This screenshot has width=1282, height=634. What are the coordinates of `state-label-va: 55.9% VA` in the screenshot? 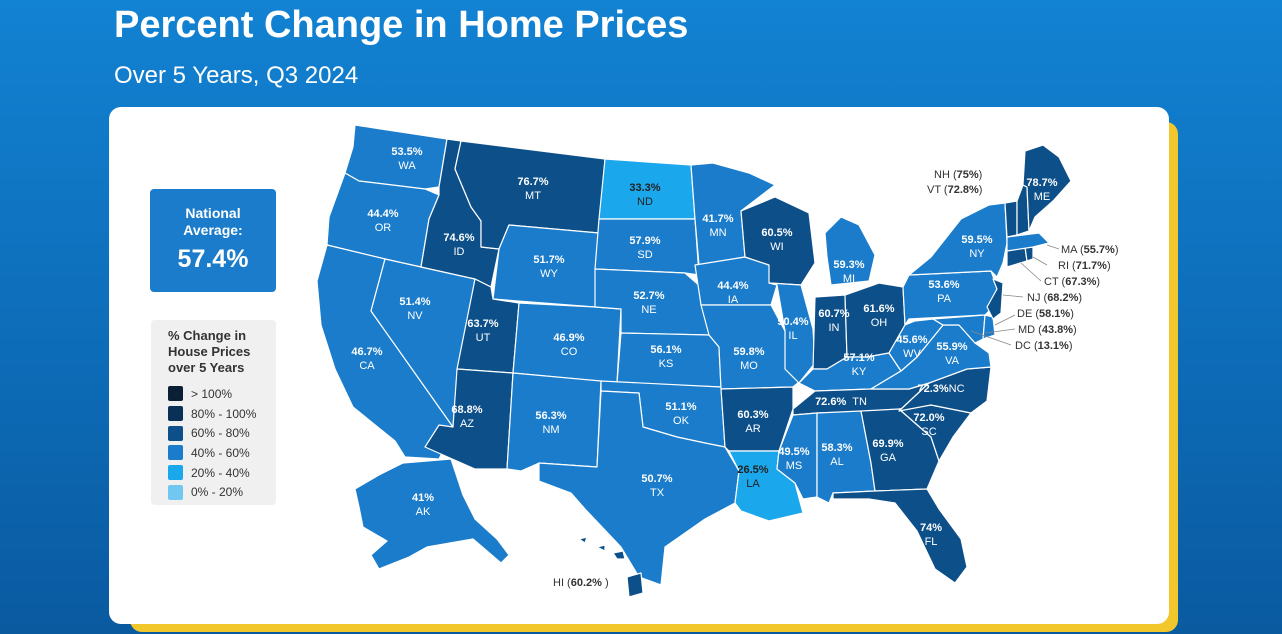 It's located at (951, 354).